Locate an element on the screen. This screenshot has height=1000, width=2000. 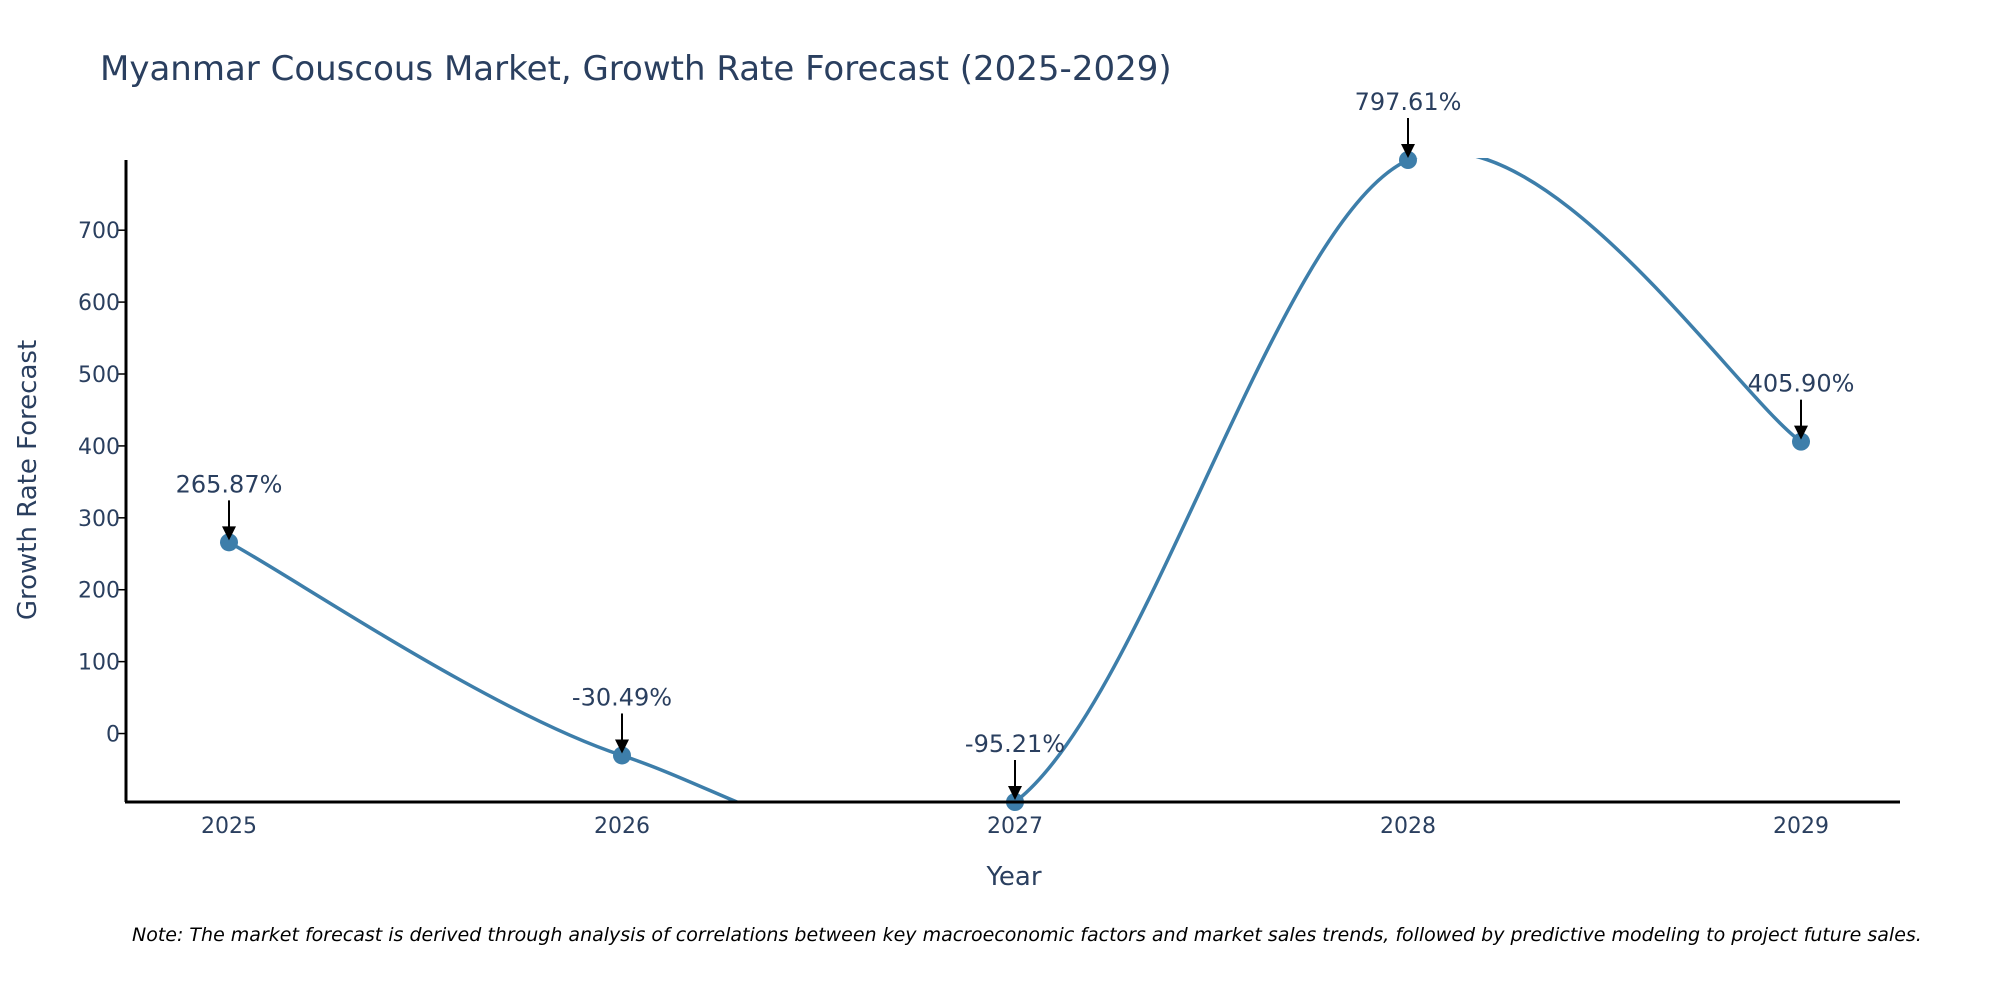
data-label: -30.49% is located at coordinates (622, 697).